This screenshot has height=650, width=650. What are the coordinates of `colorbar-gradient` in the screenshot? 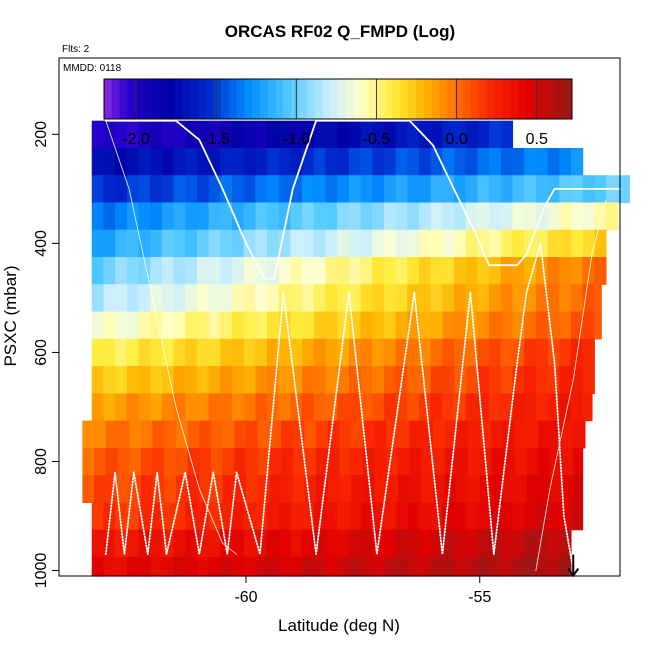 It's located at (338, 99).